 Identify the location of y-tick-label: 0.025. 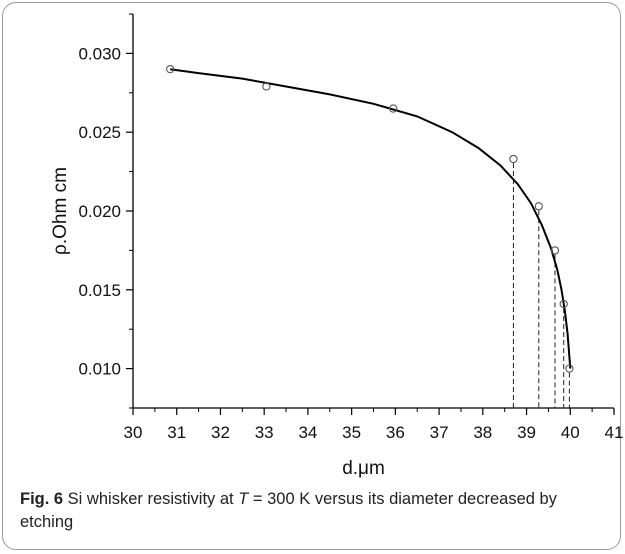
(99, 132).